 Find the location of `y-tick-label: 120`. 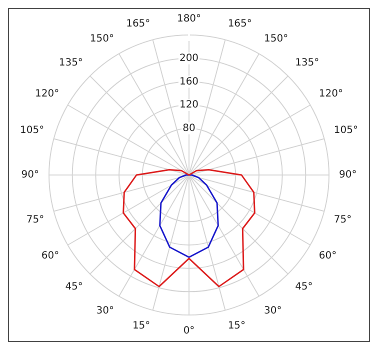

y-tick-label: 120 is located at coordinates (189, 105).